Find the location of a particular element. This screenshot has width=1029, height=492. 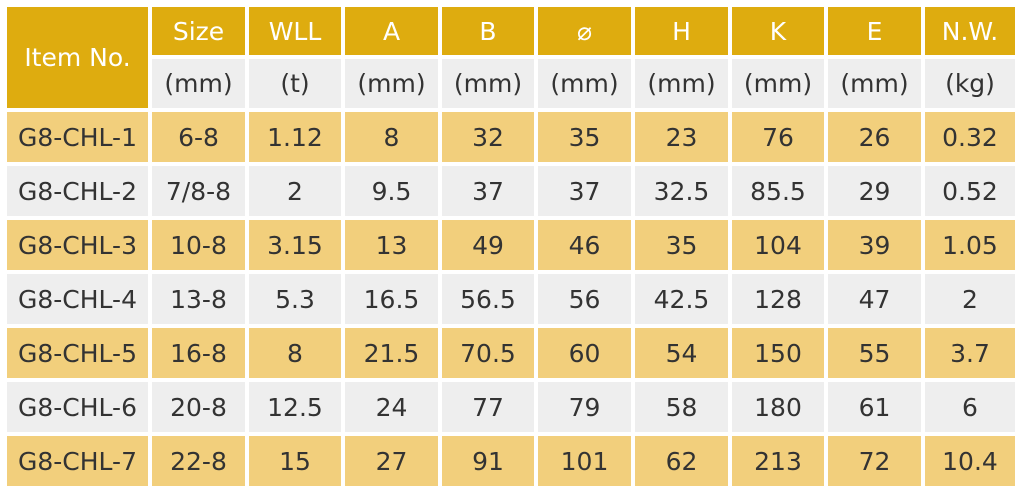

cell-diameter: 101 is located at coordinates (584, 461).